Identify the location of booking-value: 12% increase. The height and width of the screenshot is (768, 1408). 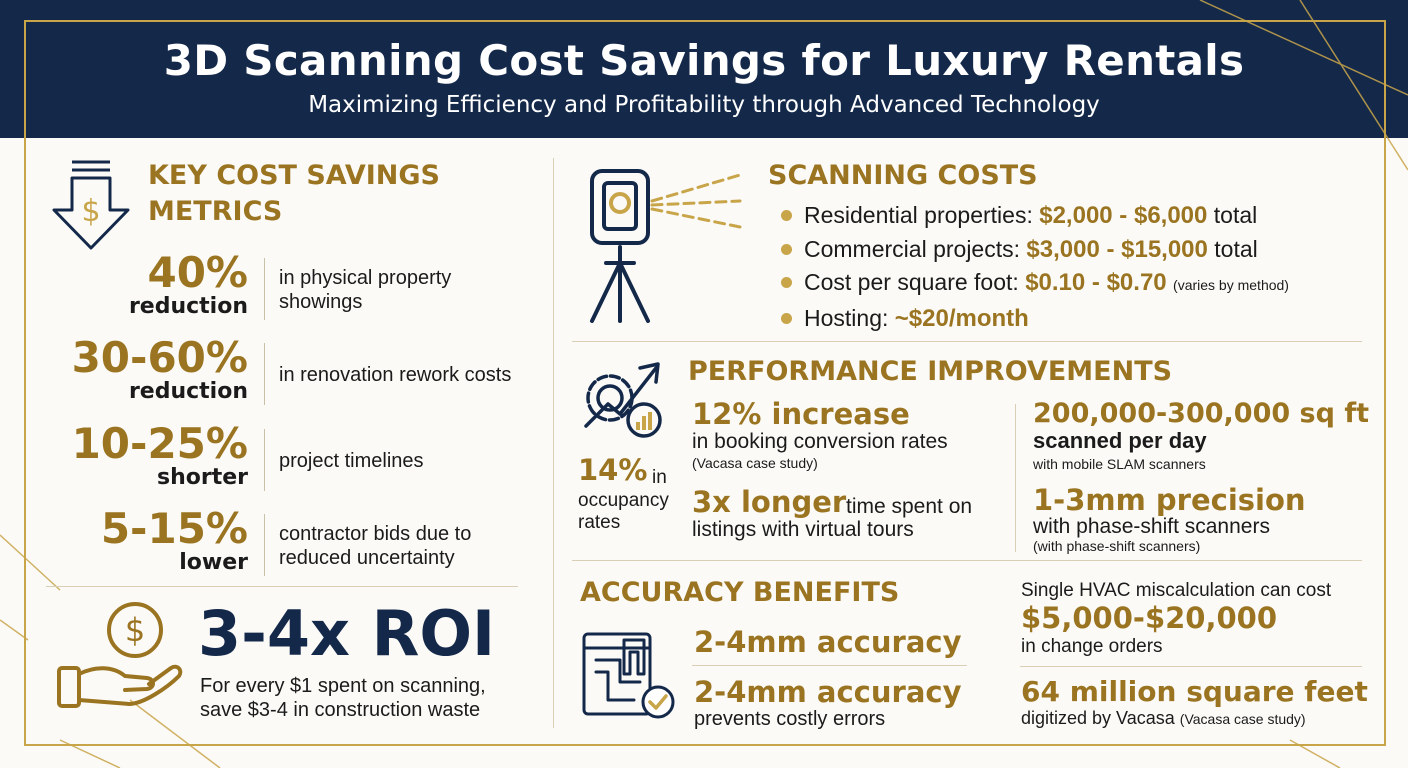
(801, 414).